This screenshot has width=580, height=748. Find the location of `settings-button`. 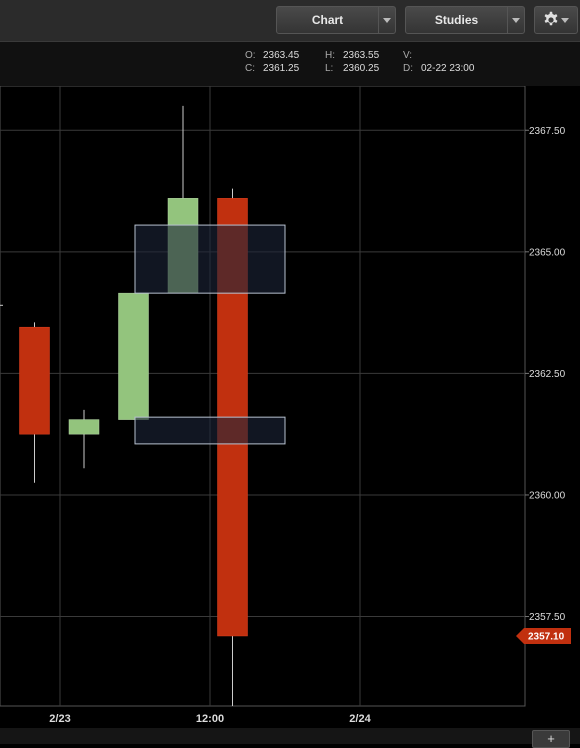

settings-button is located at coordinates (556, 20).